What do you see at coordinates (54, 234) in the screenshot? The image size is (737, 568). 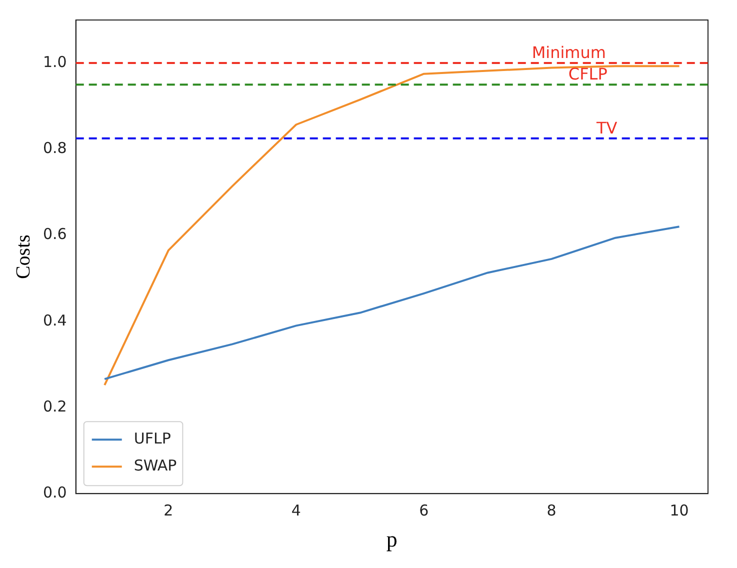 I see `y-tick-label: 0.6` at bounding box center [54, 234].